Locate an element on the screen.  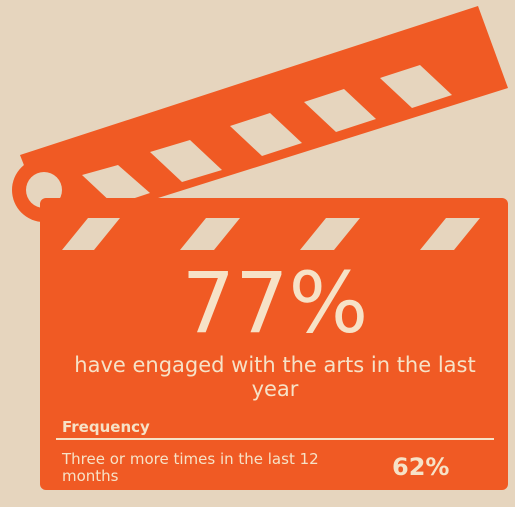
frequency-value: 62% is located at coordinates (421, 467).